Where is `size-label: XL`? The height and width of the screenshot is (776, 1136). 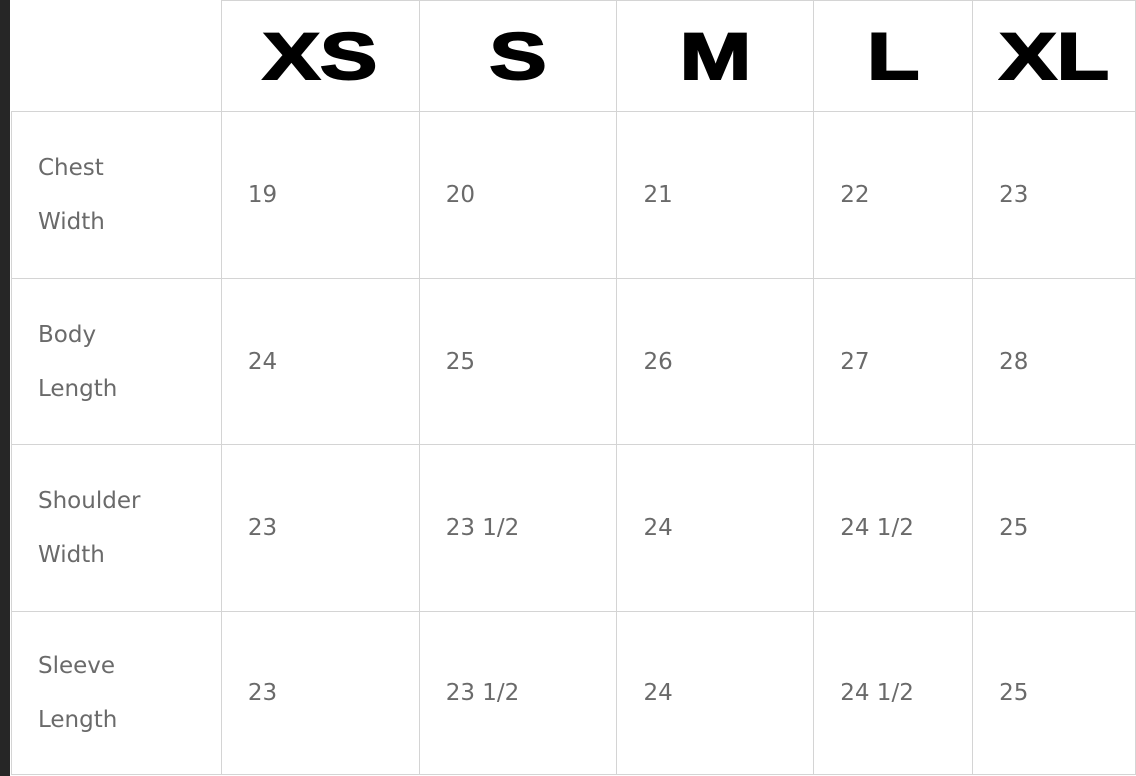 size-label: XL is located at coordinates (1054, 56).